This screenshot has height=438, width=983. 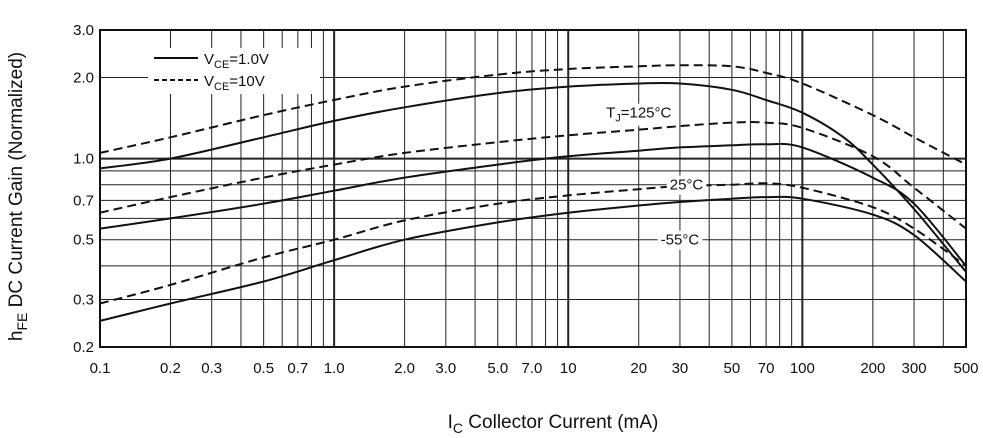 I want to click on y-tick-label: 1.0, so click(x=83, y=159).